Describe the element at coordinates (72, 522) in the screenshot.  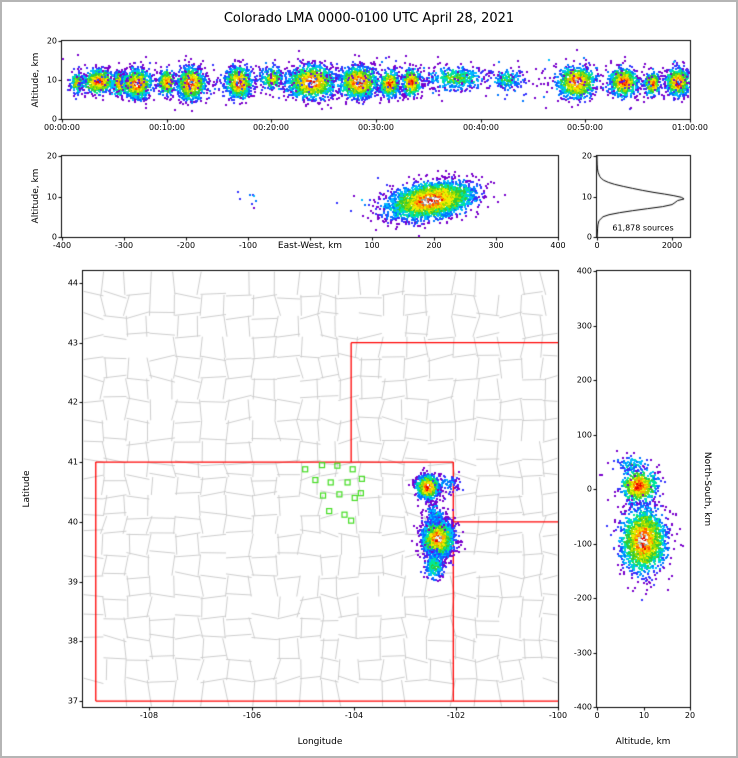
I see `tick-label: 40` at that location.